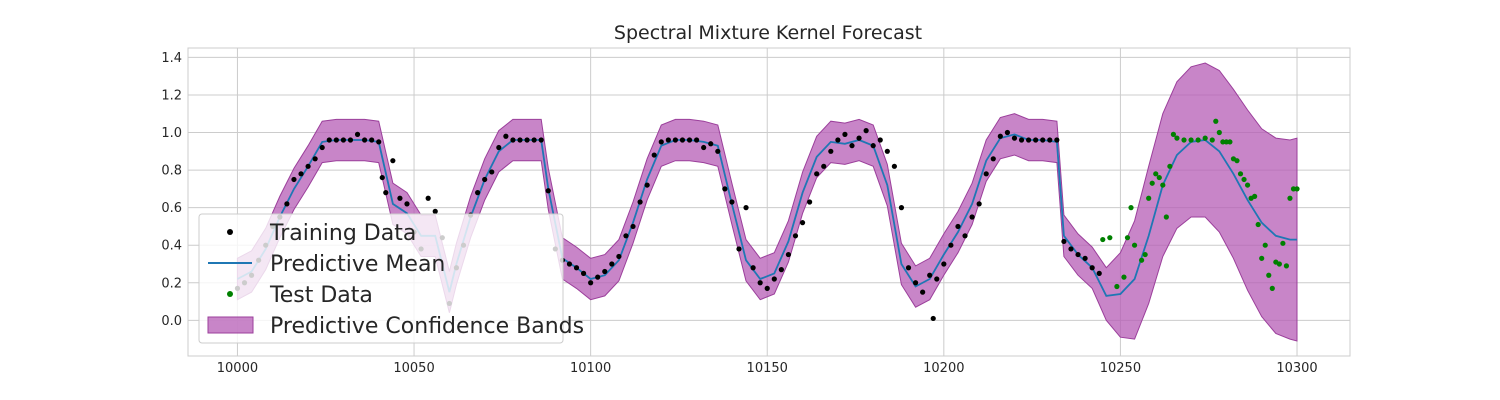 Image resolution: width=1500 pixels, height=400 pixels. Describe the element at coordinates (230, 325) in the screenshot. I see `legend-patch` at that location.